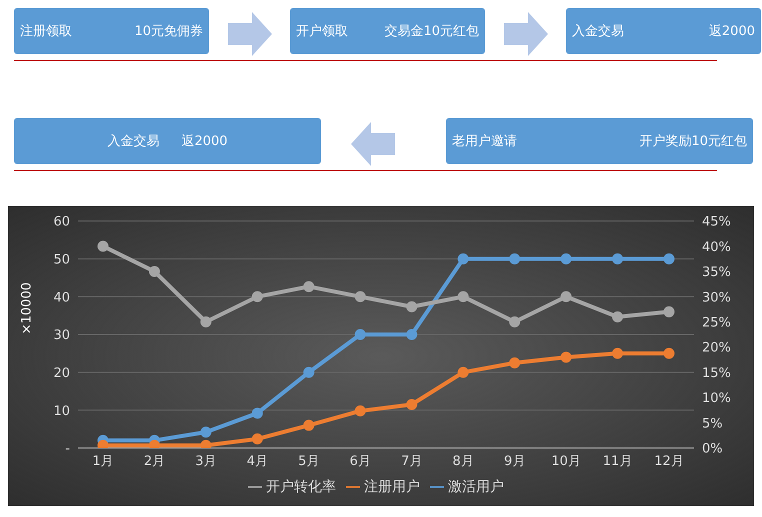  Describe the element at coordinates (301, 487) in the screenshot. I see `legend-label: 开户转化率` at that location.